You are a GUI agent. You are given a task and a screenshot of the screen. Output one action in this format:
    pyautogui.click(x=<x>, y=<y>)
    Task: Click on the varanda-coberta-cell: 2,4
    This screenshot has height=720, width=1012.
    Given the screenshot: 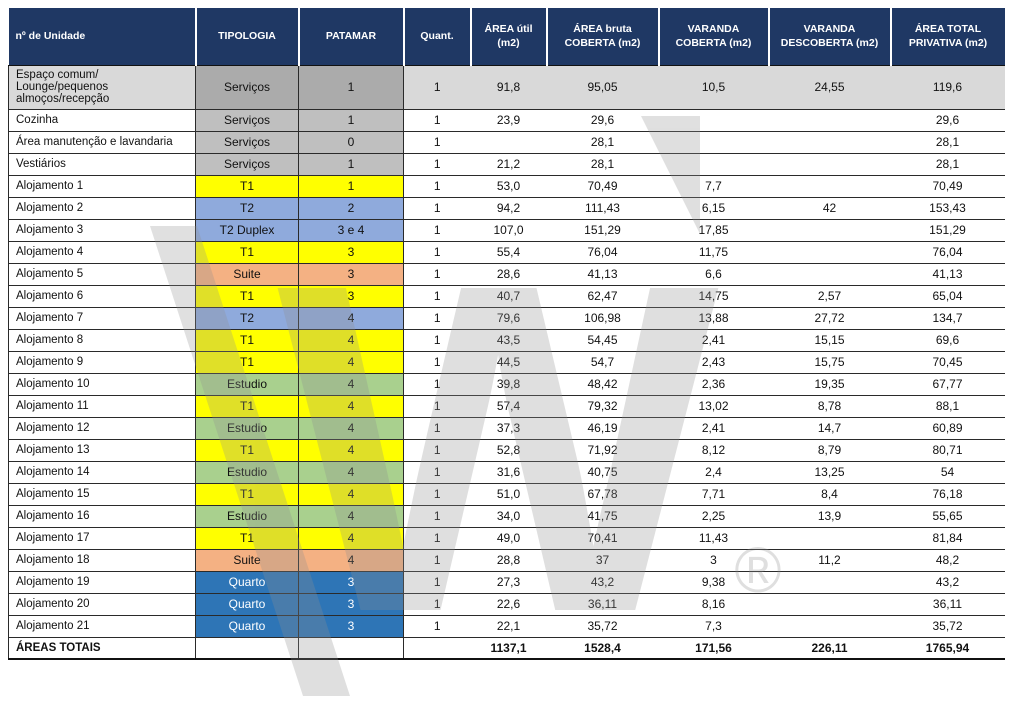 What is the action you would take?
    pyautogui.click(x=713, y=472)
    